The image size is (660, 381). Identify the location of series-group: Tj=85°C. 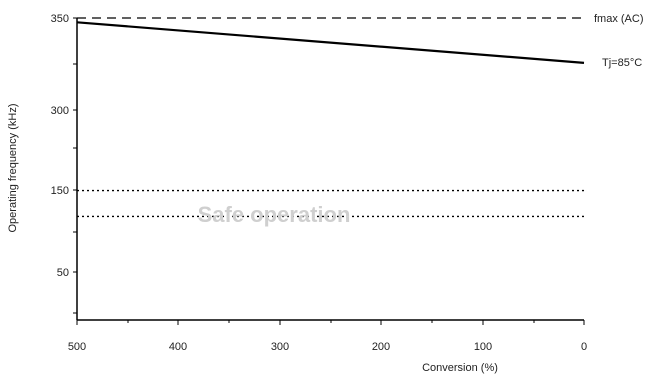
(359, 45).